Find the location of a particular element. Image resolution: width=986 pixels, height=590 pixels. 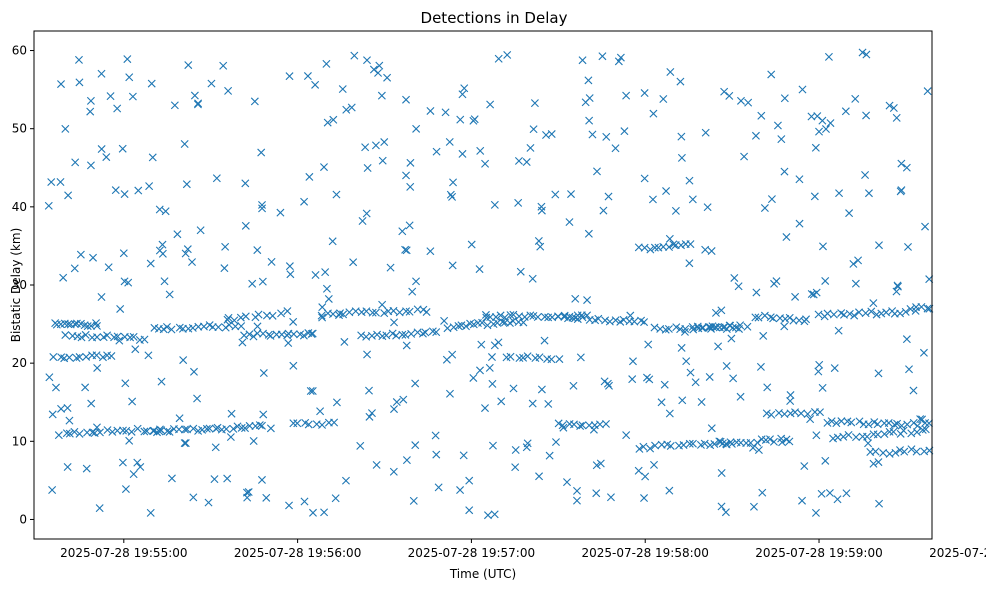

x-tick-label: 2025-07-28 19:58:00 is located at coordinates (644, 553).